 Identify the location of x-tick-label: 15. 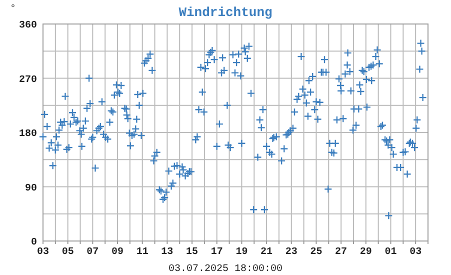
(192, 252).